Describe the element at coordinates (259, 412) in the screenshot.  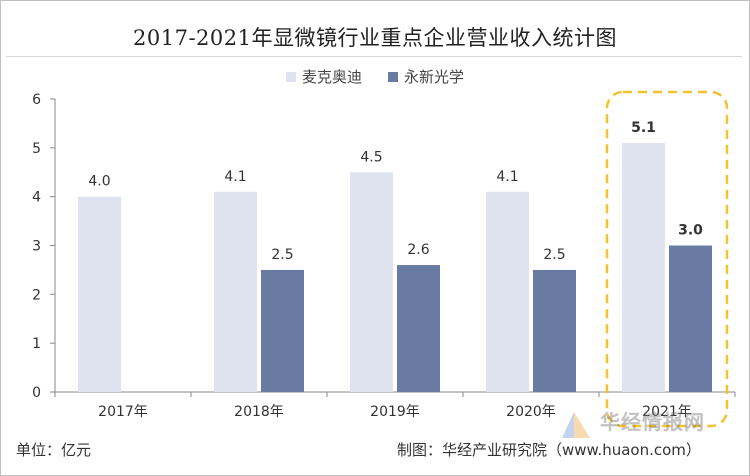
I see `x-tick-label: 2018年` at that location.